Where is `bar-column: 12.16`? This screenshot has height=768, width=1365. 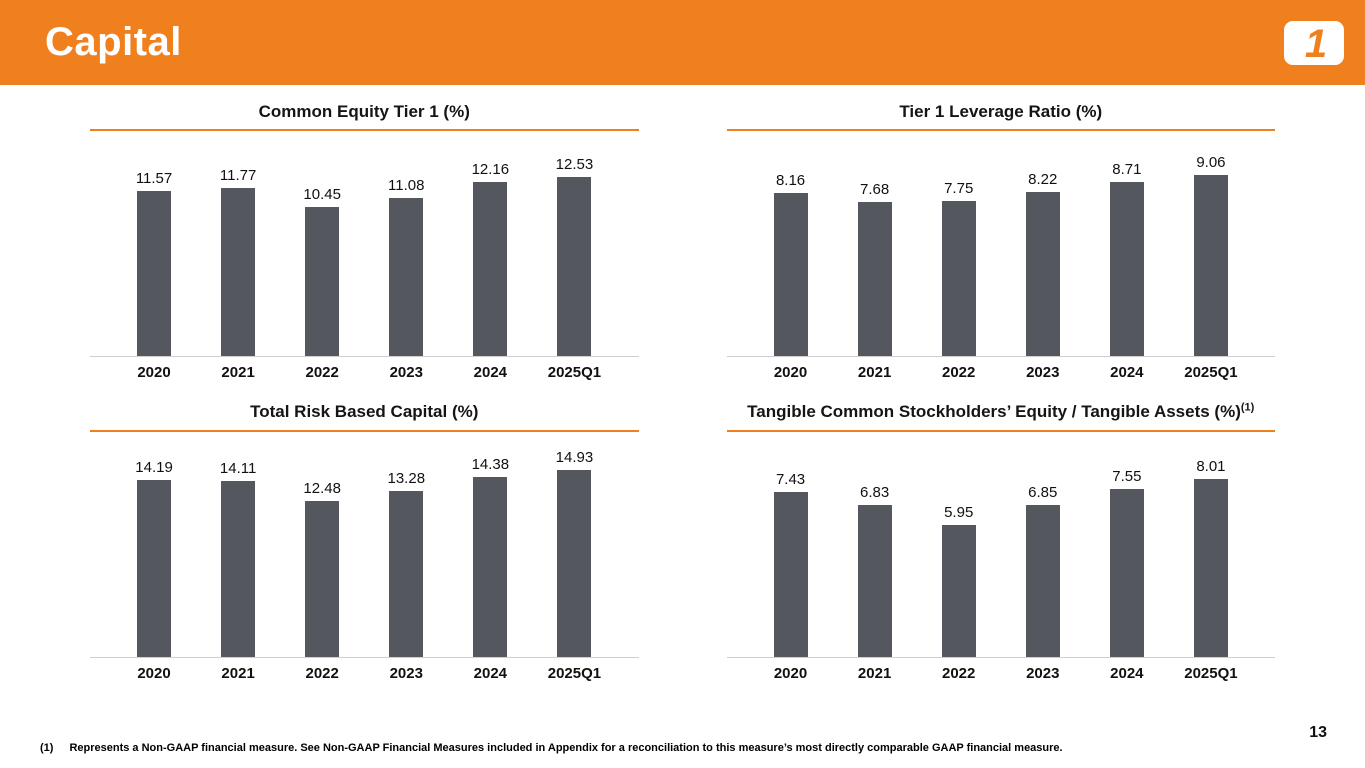 bar-column: 12.16 is located at coordinates (490, 259).